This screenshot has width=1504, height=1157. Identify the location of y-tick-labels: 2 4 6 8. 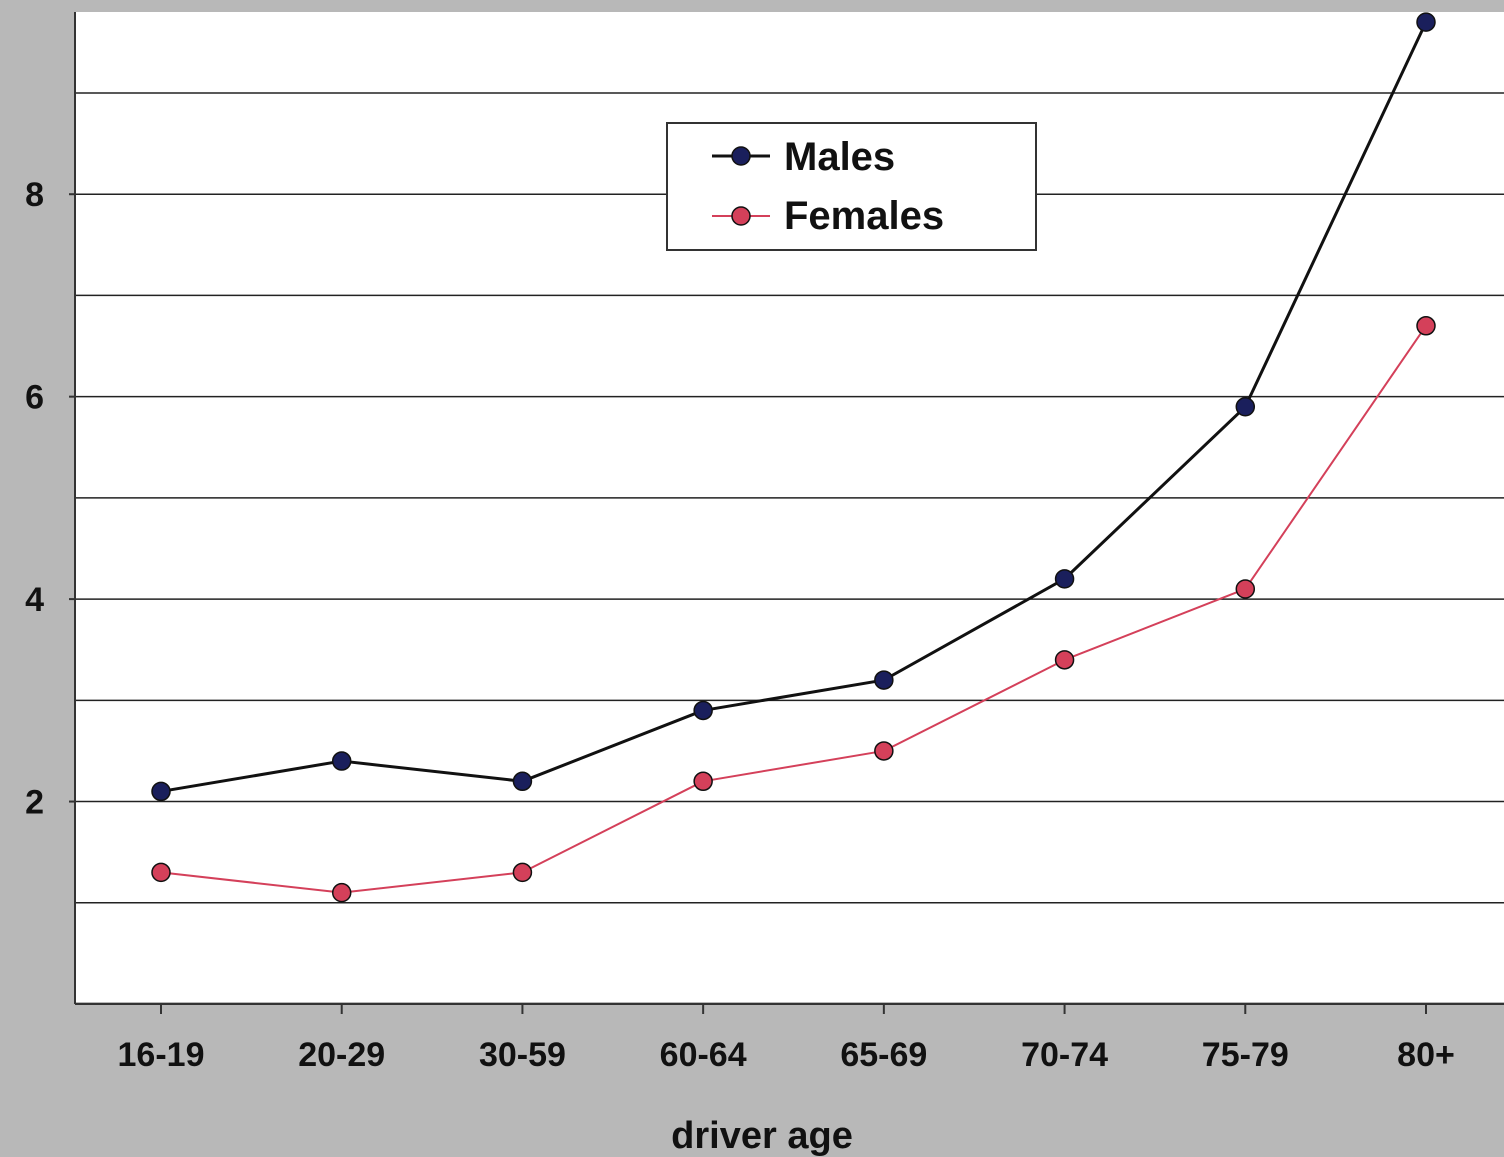
(50, 499).